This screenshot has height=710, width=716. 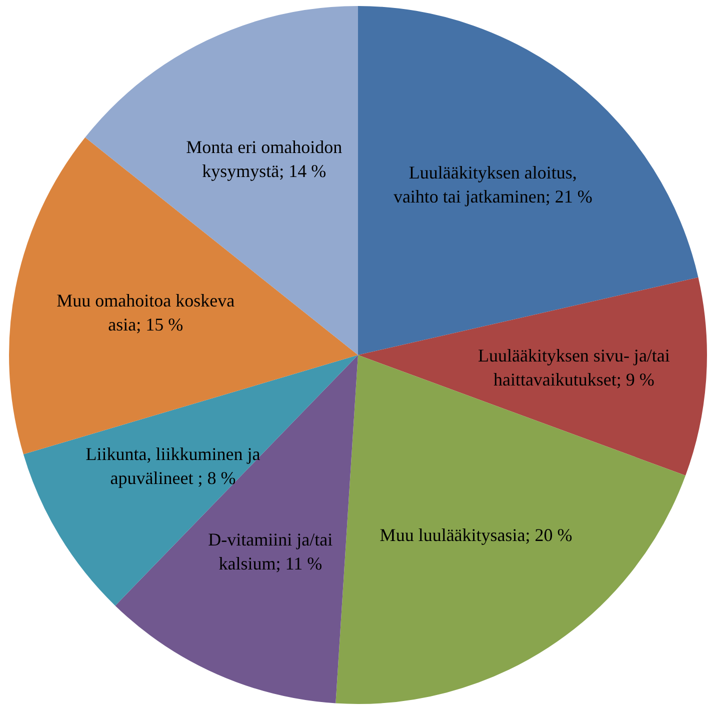 What do you see at coordinates (574, 368) in the screenshot?
I see `slice-label: Luulääkityksen sivu- ja/tai haittavaikutukset; 9 %` at bounding box center [574, 368].